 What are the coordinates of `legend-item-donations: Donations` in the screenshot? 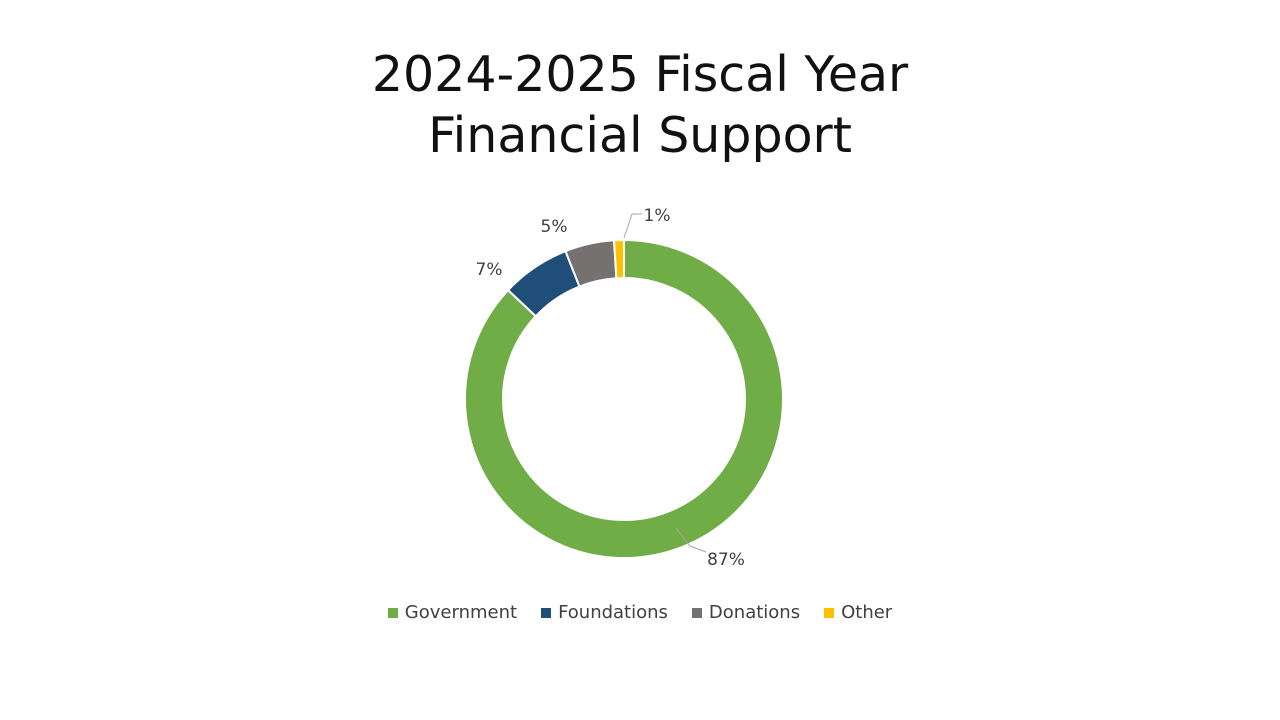 It's located at (746, 612).